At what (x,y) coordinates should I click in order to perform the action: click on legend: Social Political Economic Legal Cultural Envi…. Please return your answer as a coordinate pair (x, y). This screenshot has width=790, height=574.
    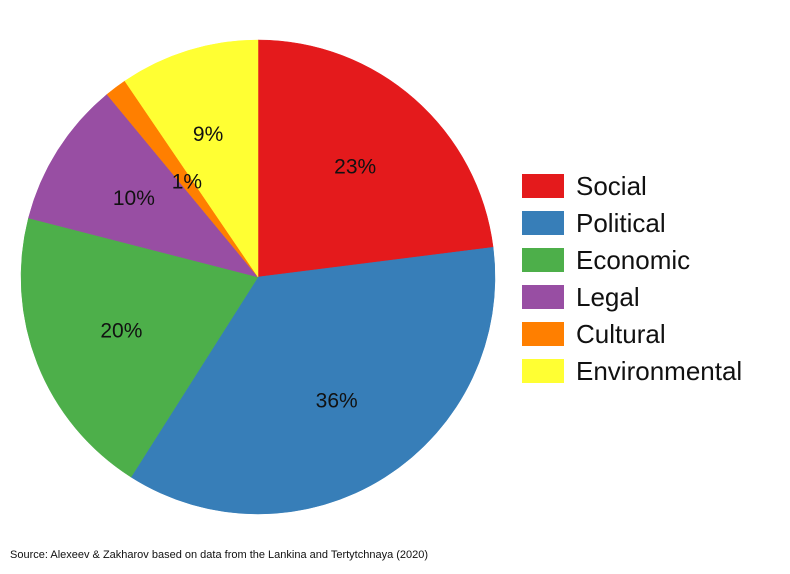
    Looking at the image, I should click on (632, 278).